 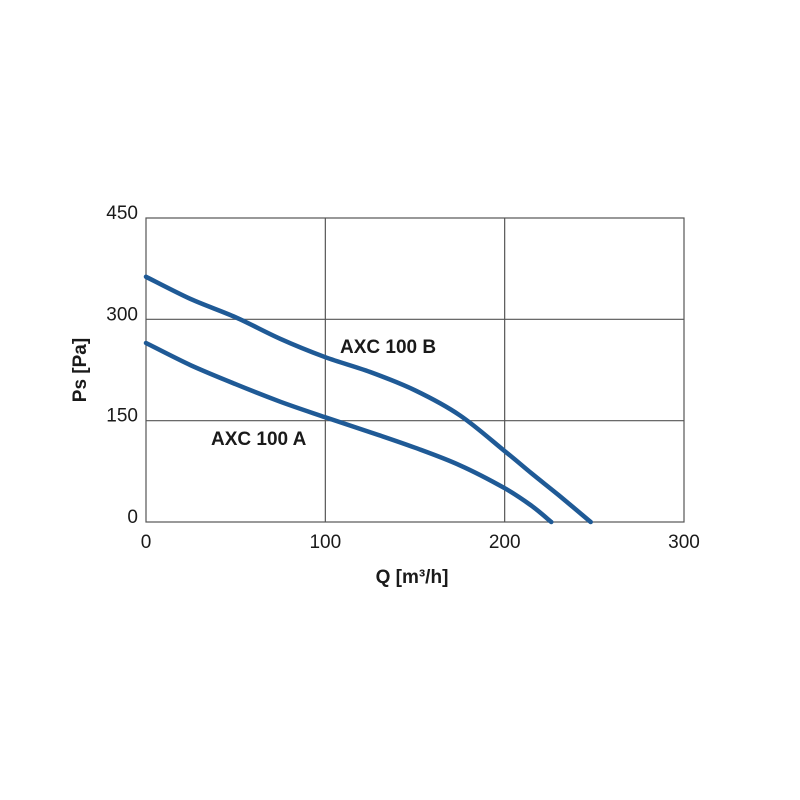 I want to click on x-tick-label: 0, so click(x=146, y=542).